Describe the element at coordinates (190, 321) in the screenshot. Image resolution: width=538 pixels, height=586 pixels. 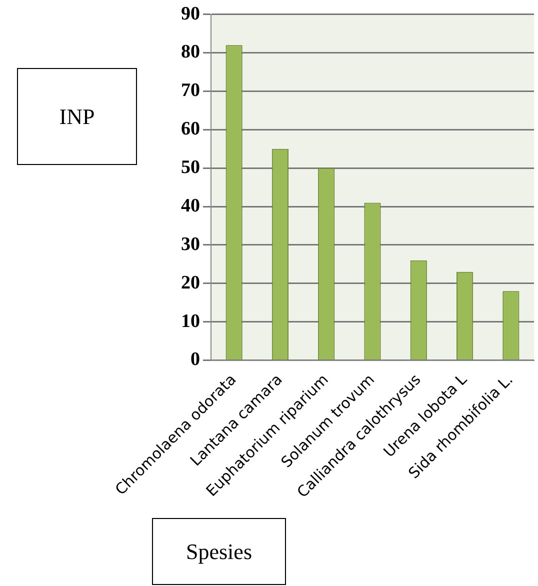
I see `y-tick-label: 10` at that location.